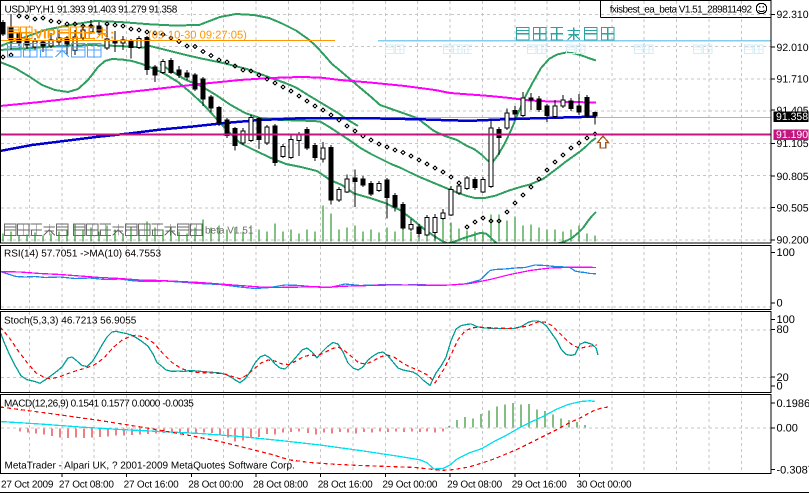 This screenshot has width=809, height=494. Describe the element at coordinates (793, 241) in the screenshot. I see `svg-text: 90.200` at that location.